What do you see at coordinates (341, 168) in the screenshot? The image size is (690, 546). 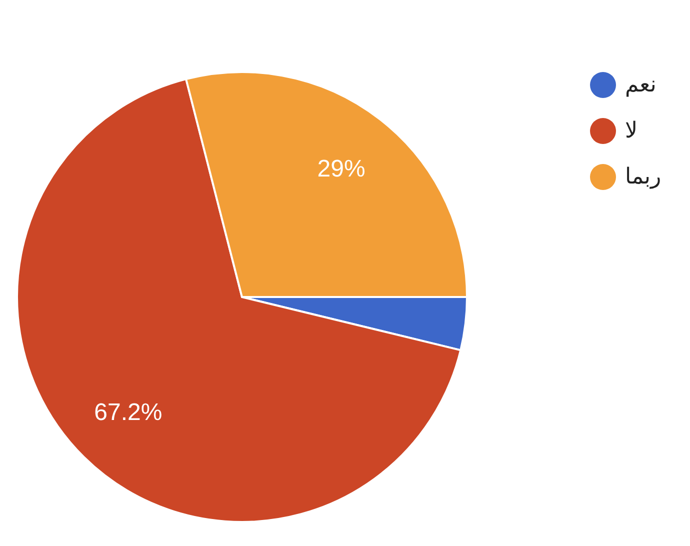 I see `data-label: 29%` at bounding box center [341, 168].